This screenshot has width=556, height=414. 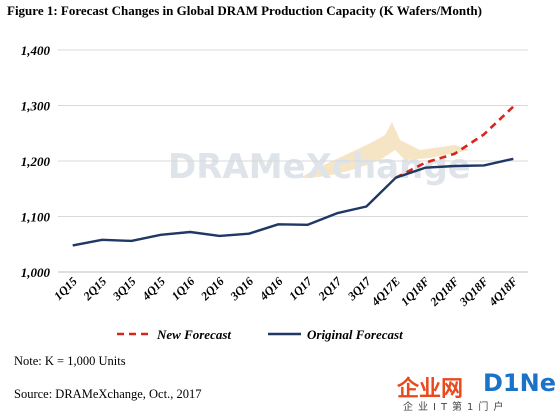 What do you see at coordinates (456, 407) in the screenshot?
I see `corner-logo-sub: 企业IT第1门户` at bounding box center [456, 407].